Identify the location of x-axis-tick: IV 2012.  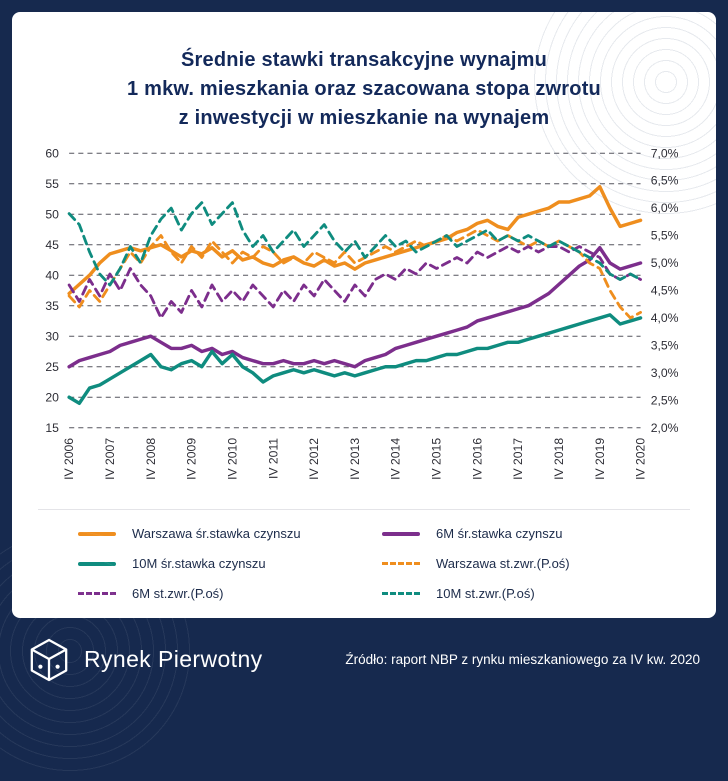
(314, 459).